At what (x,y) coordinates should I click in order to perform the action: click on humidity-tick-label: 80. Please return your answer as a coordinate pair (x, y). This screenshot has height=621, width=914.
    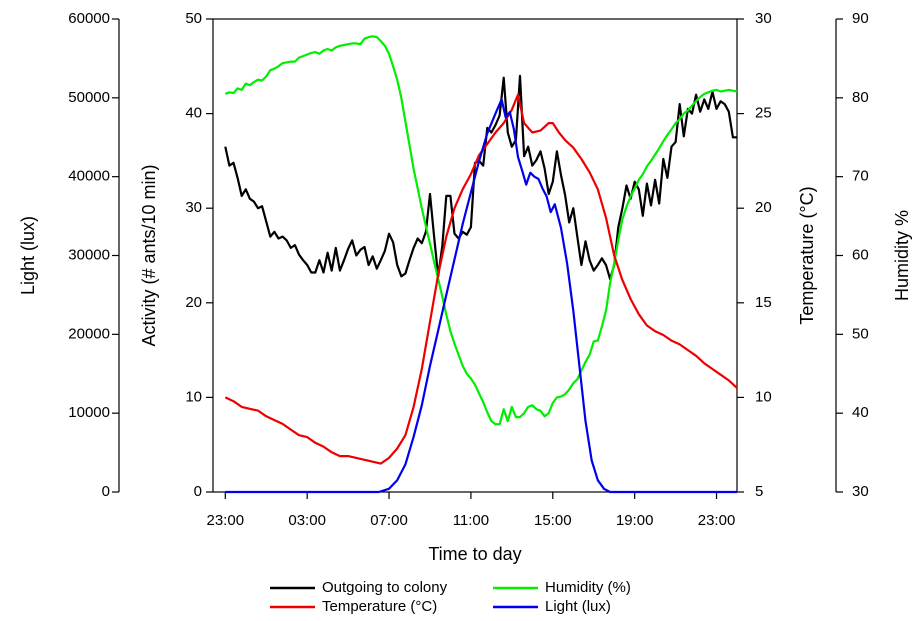
    Looking at the image, I should click on (860, 97).